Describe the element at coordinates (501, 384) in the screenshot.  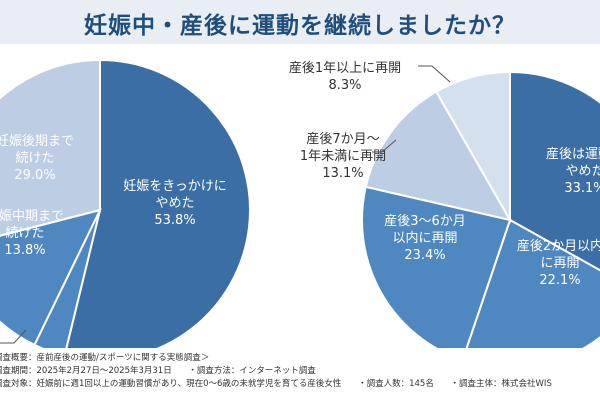
I see `footer-text: ・調査主体：株式会社WIS` at that location.